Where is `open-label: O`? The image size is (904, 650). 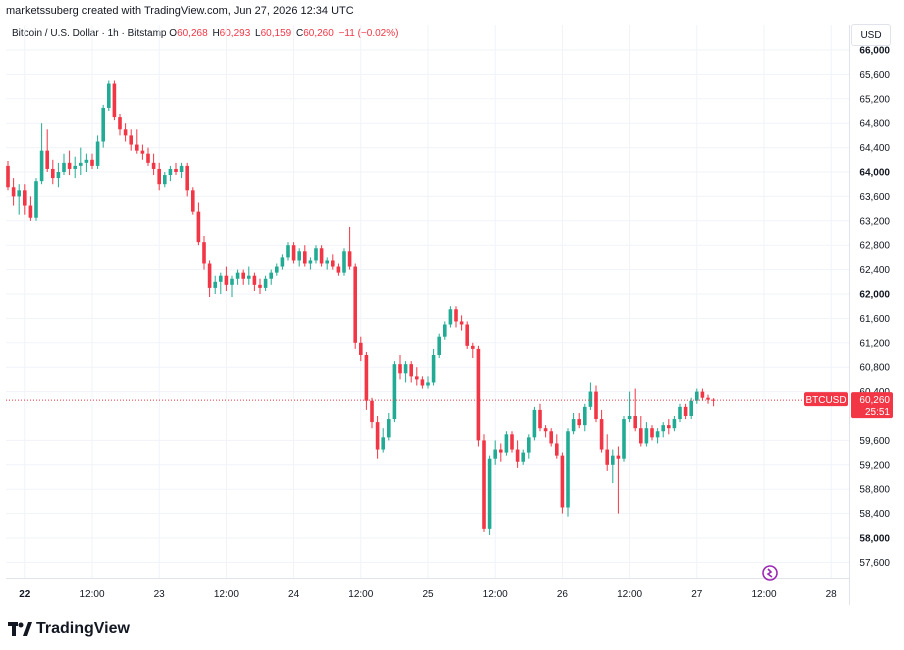
open-label: O is located at coordinates (173, 33).